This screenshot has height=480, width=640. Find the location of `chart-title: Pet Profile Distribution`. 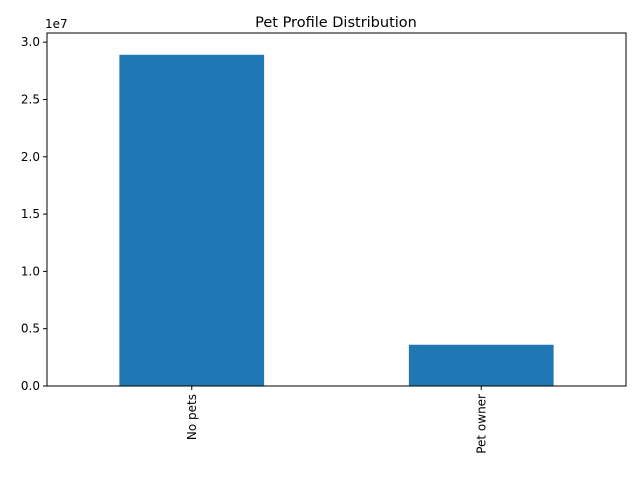

chart-title: Pet Profile Distribution is located at coordinates (336, 23).